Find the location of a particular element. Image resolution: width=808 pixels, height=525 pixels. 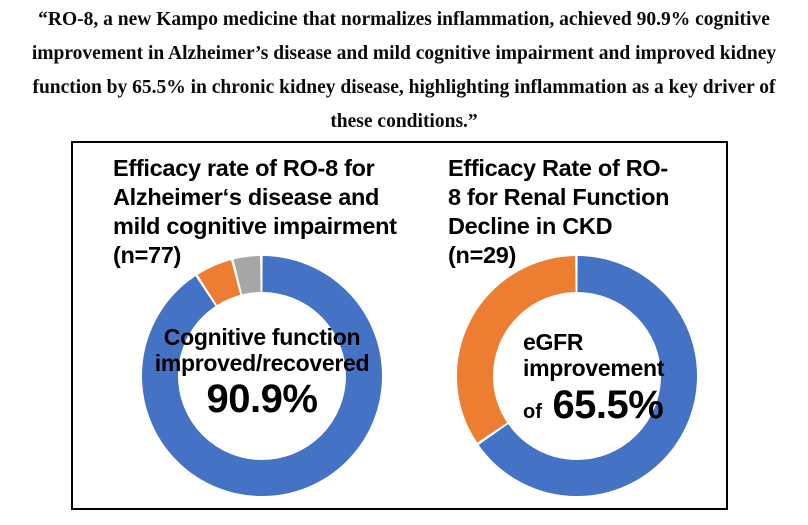

sample-size-label: (n=77) is located at coordinates (147, 255).